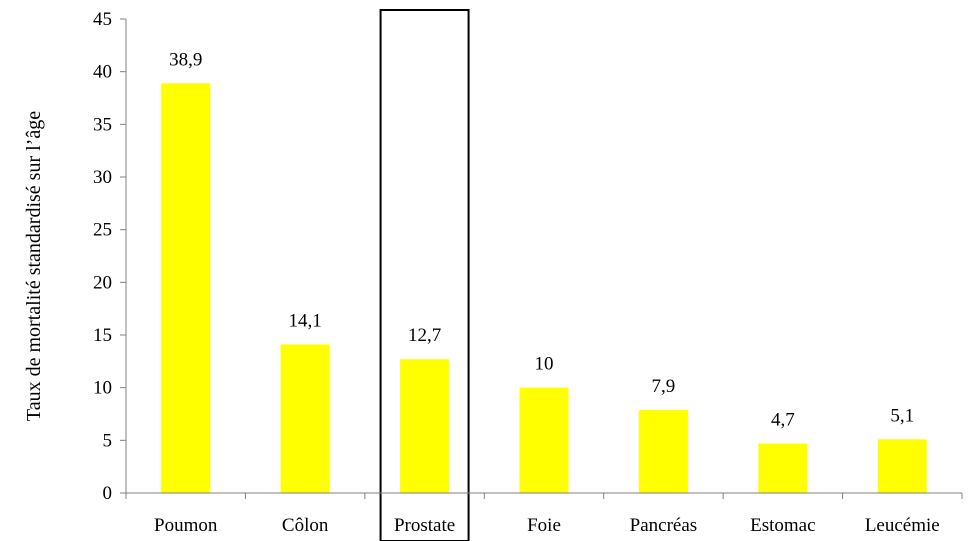 The height and width of the screenshot is (541, 977). I want to click on y-tick-label: 45, so click(102, 19).